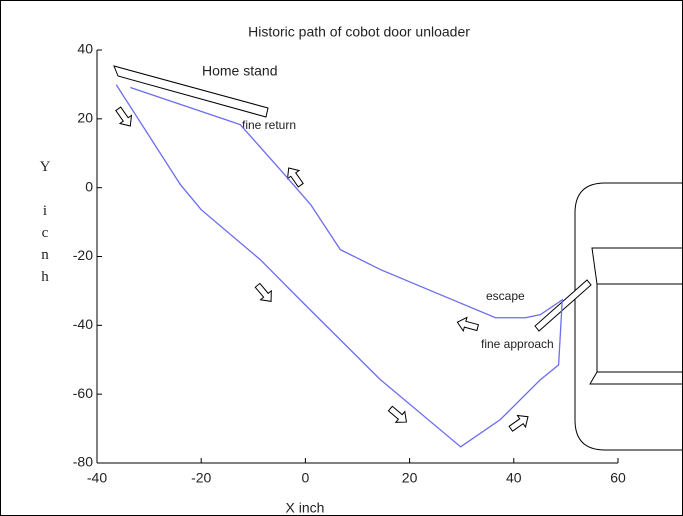  I want to click on door, so click(608, 316).